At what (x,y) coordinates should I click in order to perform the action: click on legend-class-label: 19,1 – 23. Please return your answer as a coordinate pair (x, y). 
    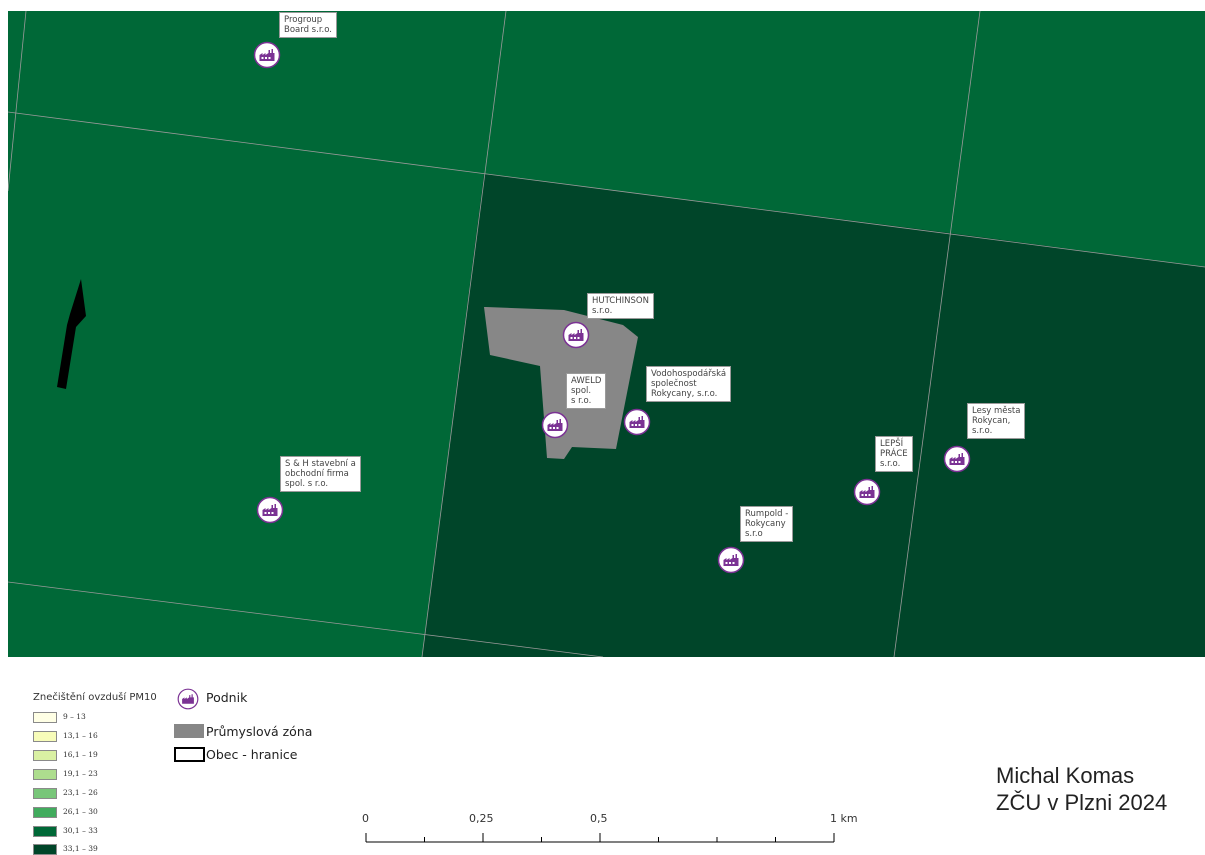
    Looking at the image, I should click on (80, 773).